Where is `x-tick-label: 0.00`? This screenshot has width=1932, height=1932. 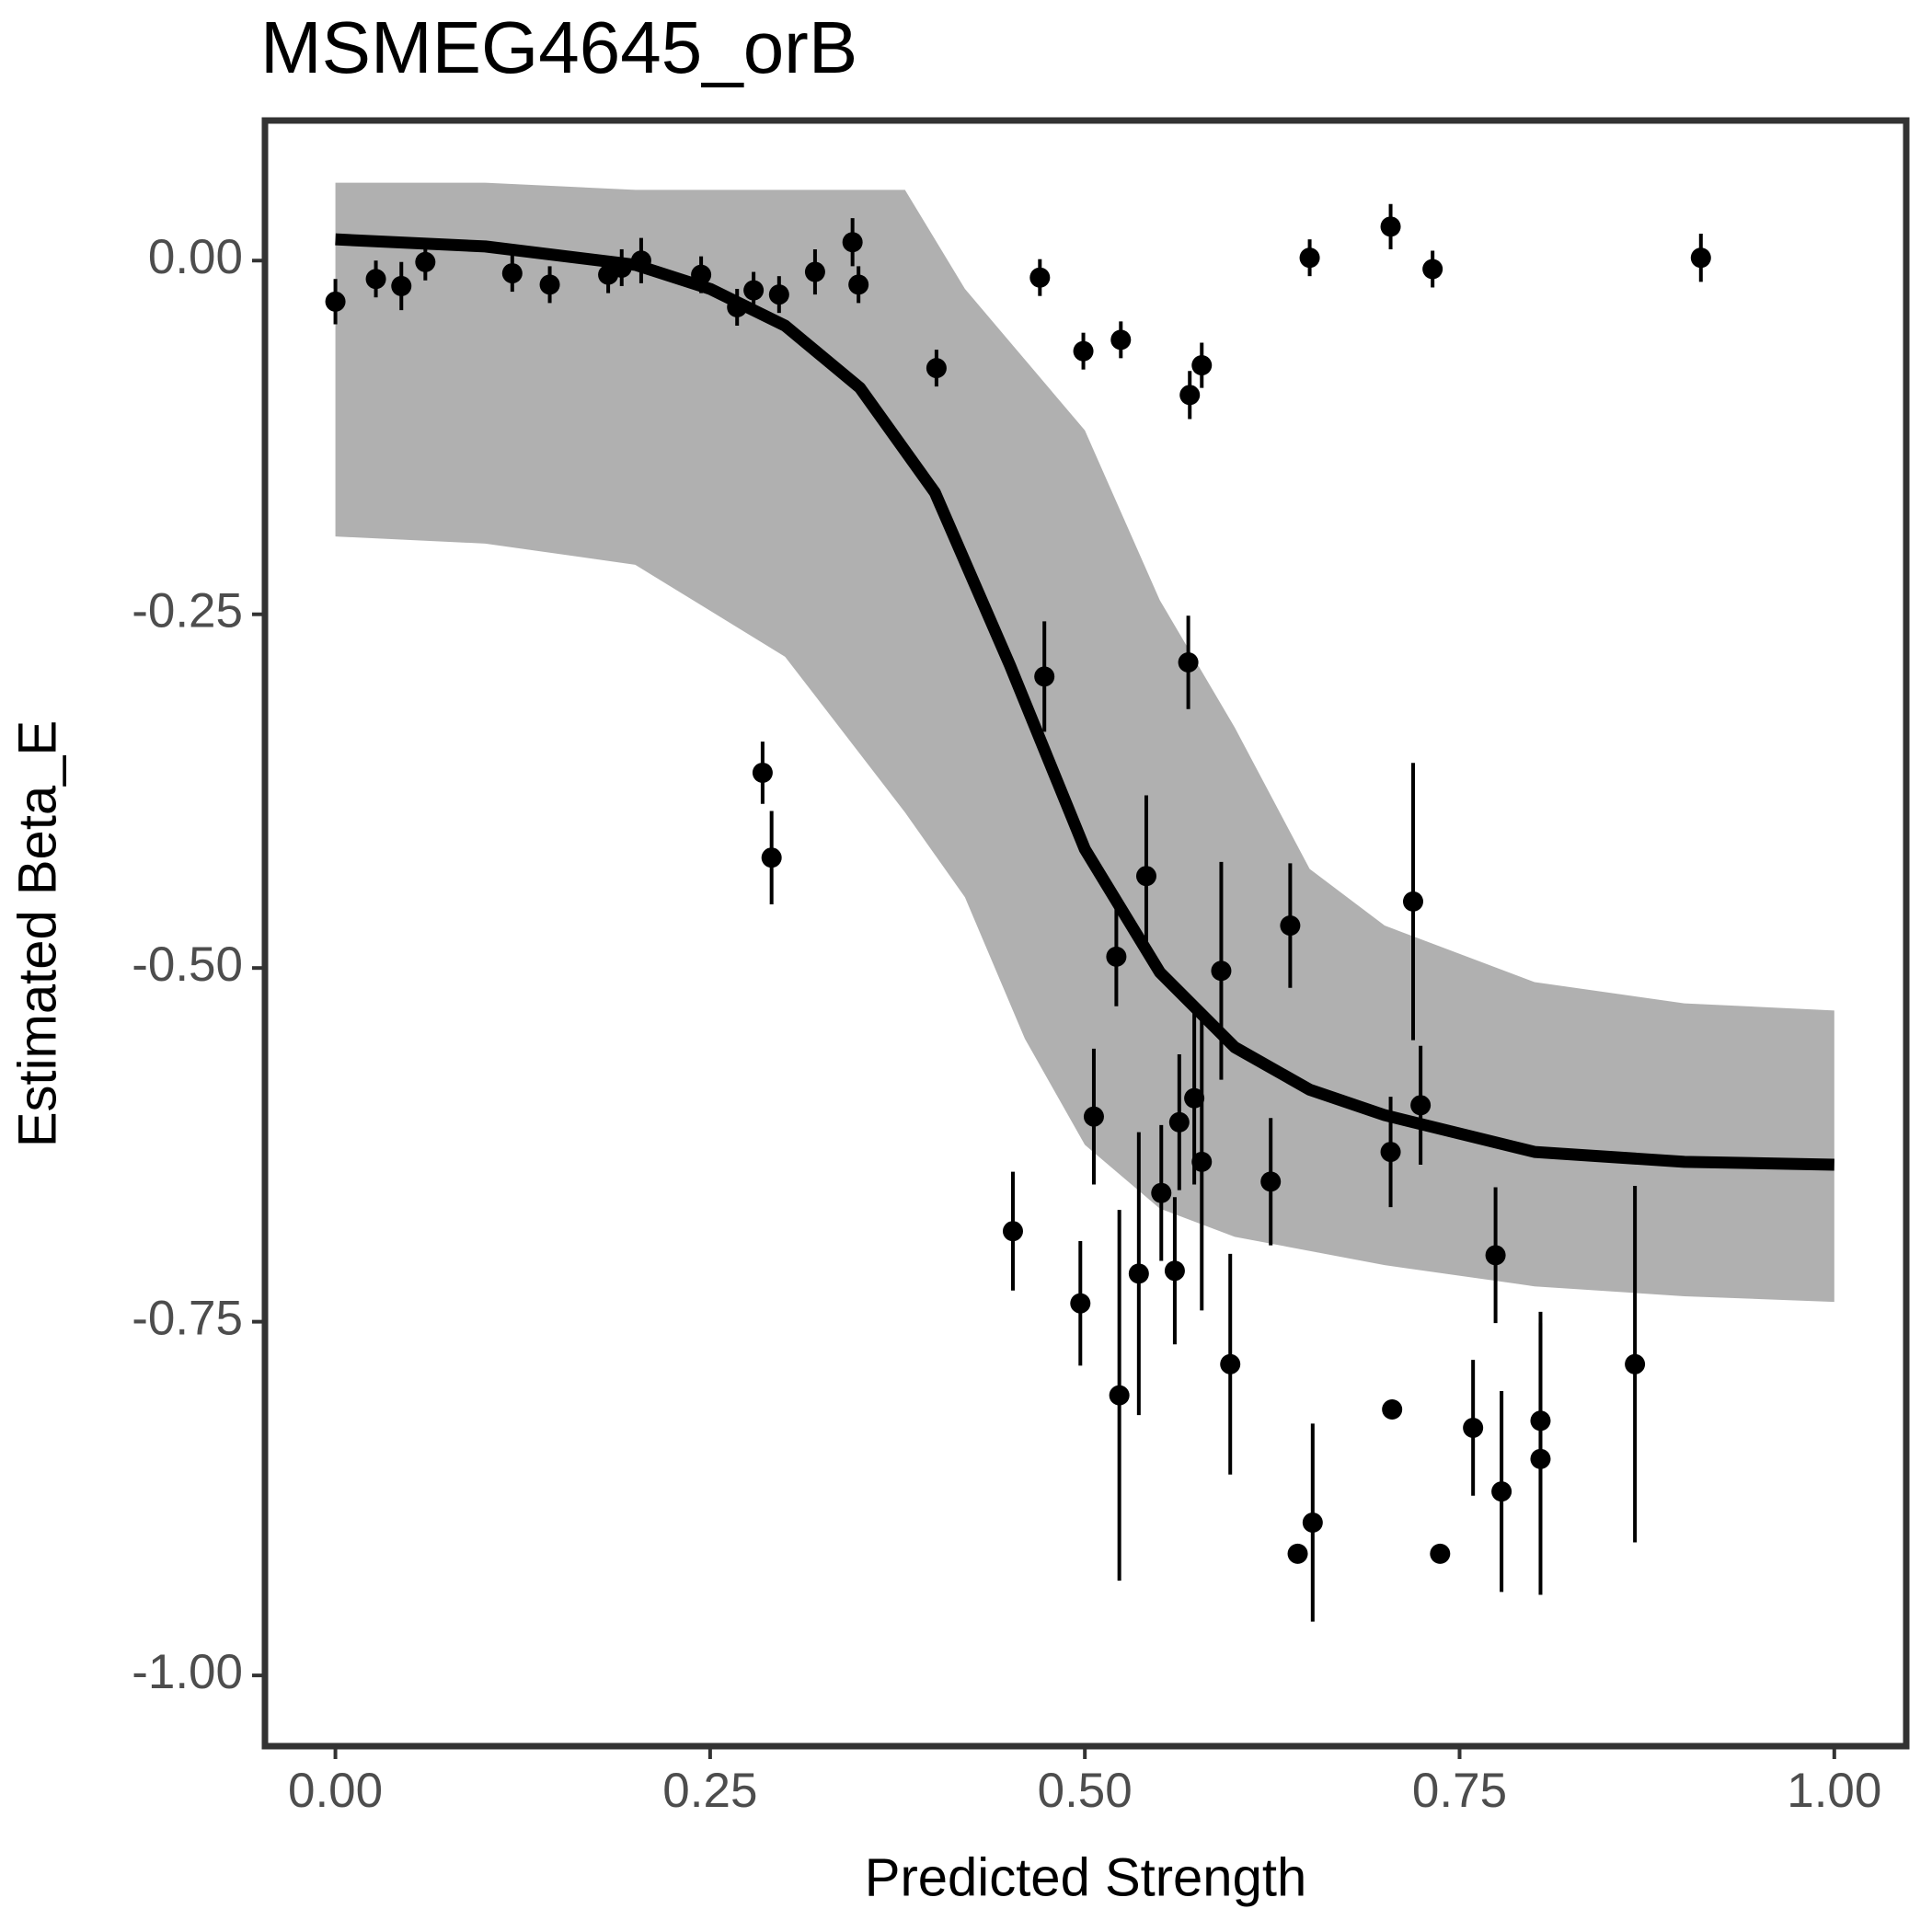 x-tick-label: 0.00 is located at coordinates (335, 1791).